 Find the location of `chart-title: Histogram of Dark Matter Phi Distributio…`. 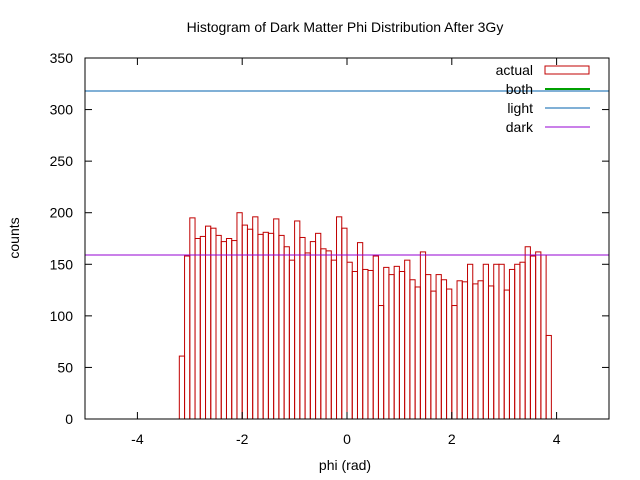

chart-title: Histogram of Dark Matter Phi Distributio… is located at coordinates (345, 27).